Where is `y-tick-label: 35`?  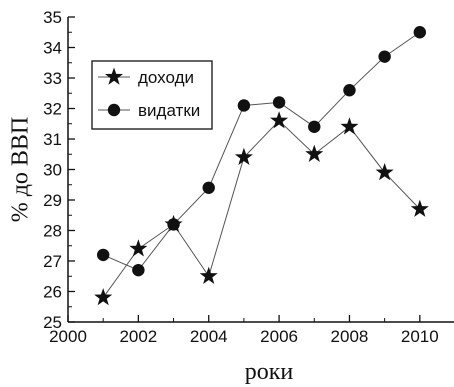 y-tick-label: 35 is located at coordinates (52, 17).